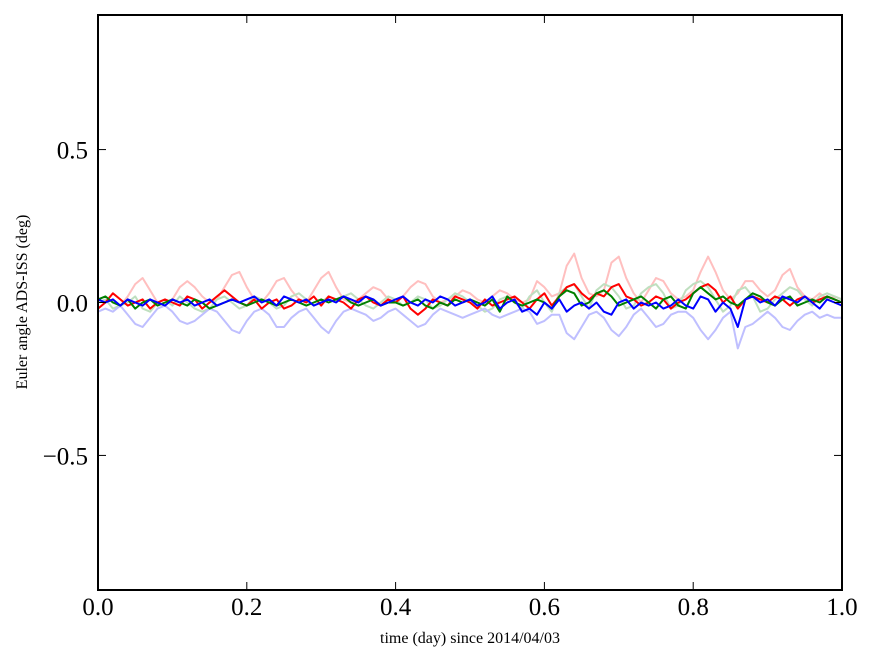 The height and width of the screenshot is (662, 875). I want to click on x-tick-label: 0.8, so click(693, 607).